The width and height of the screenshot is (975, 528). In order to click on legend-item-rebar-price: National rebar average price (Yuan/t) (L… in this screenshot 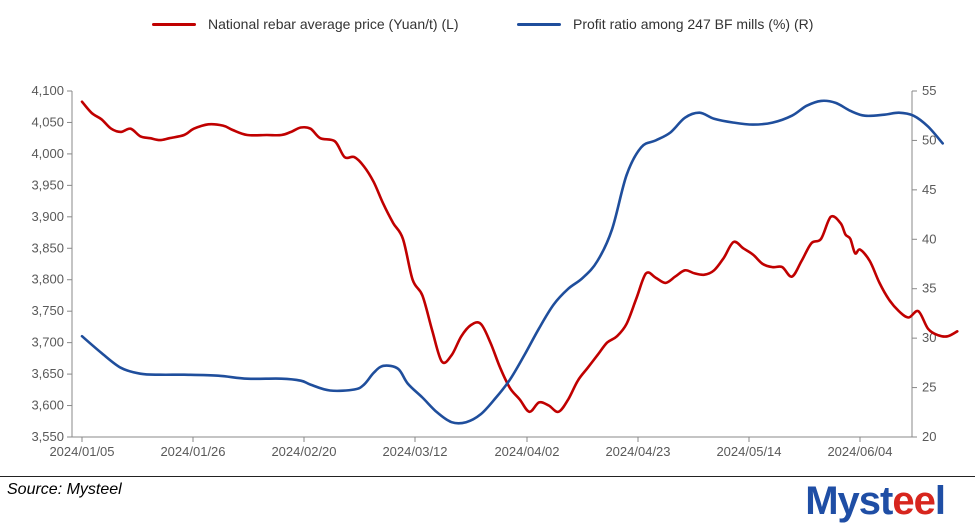, I will do `click(305, 24)`.